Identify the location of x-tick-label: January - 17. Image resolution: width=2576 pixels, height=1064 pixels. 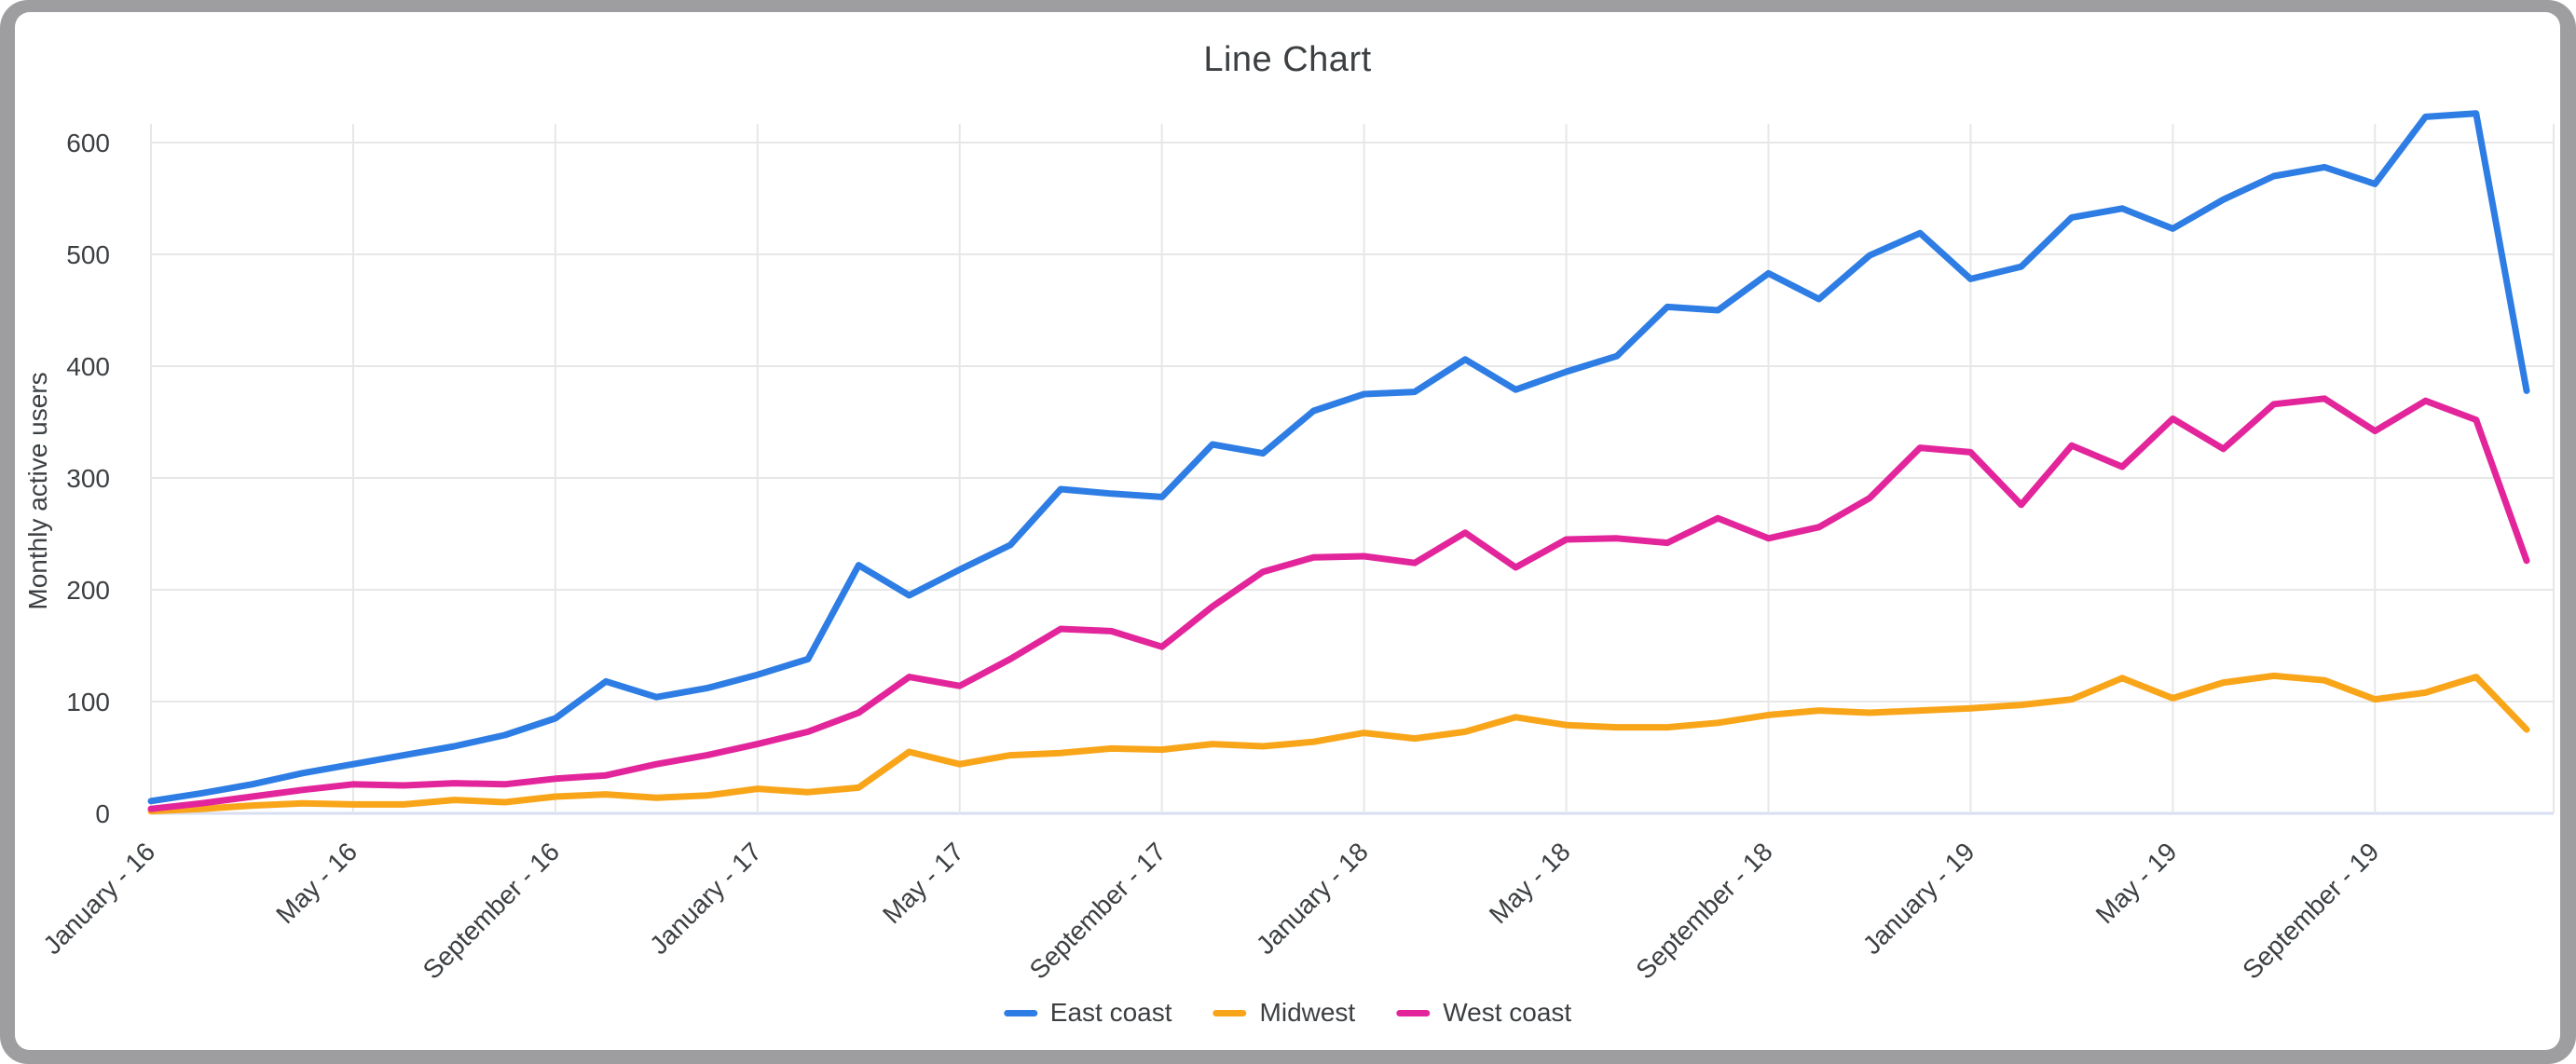
(705, 898).